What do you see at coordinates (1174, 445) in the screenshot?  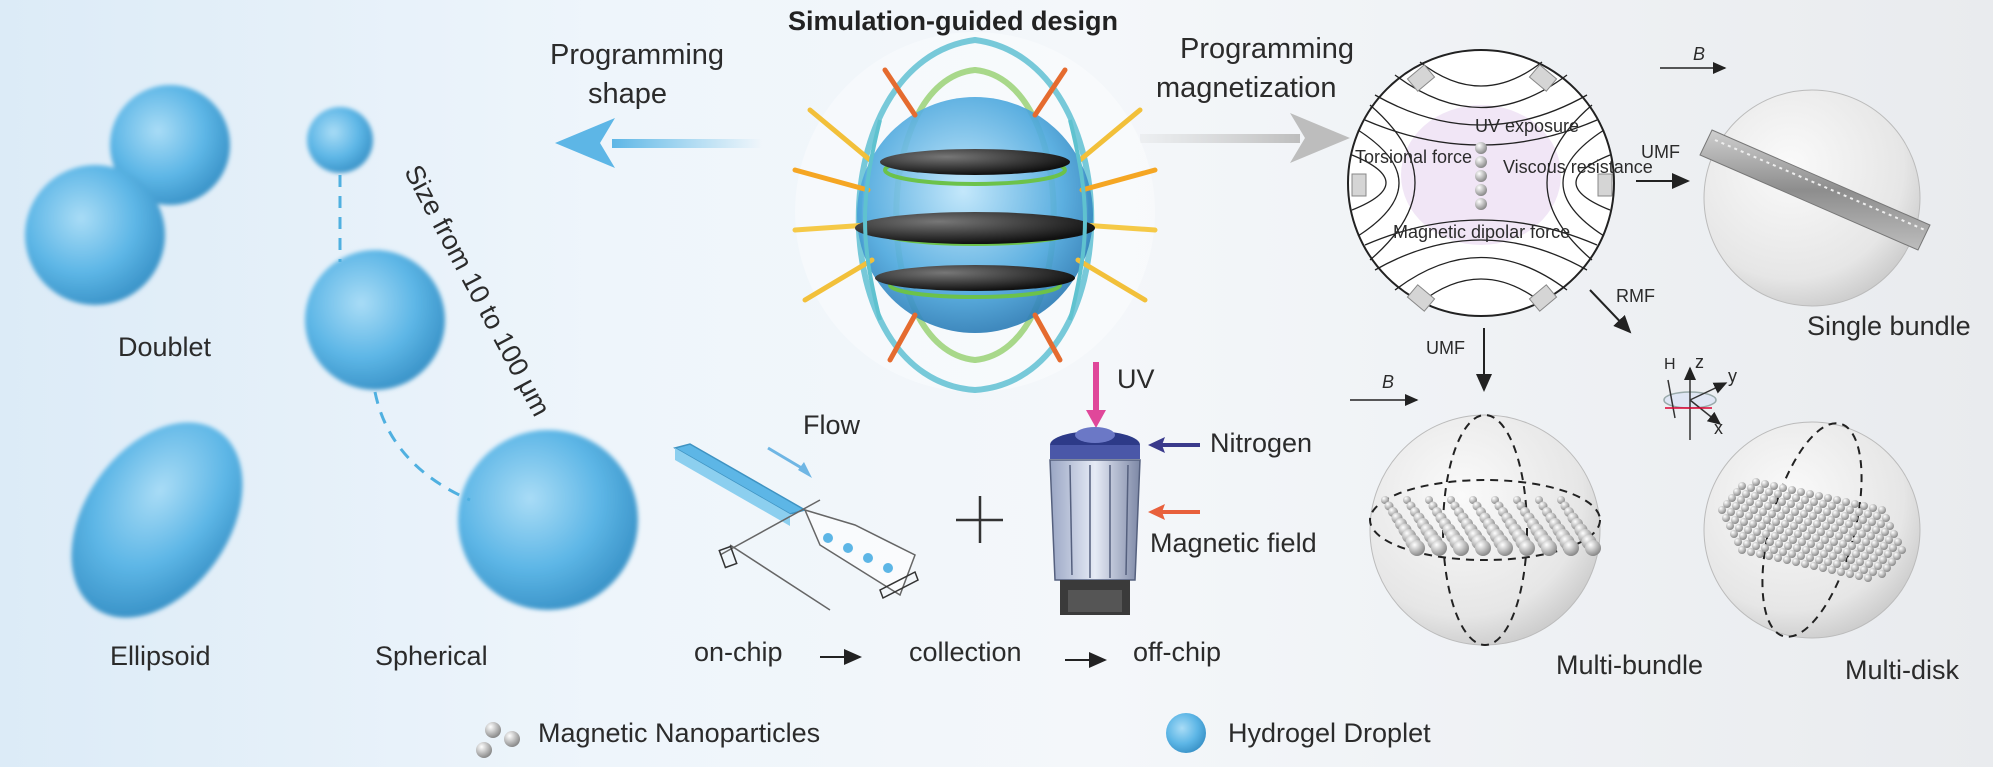 I see `nitrogen-arrow` at bounding box center [1174, 445].